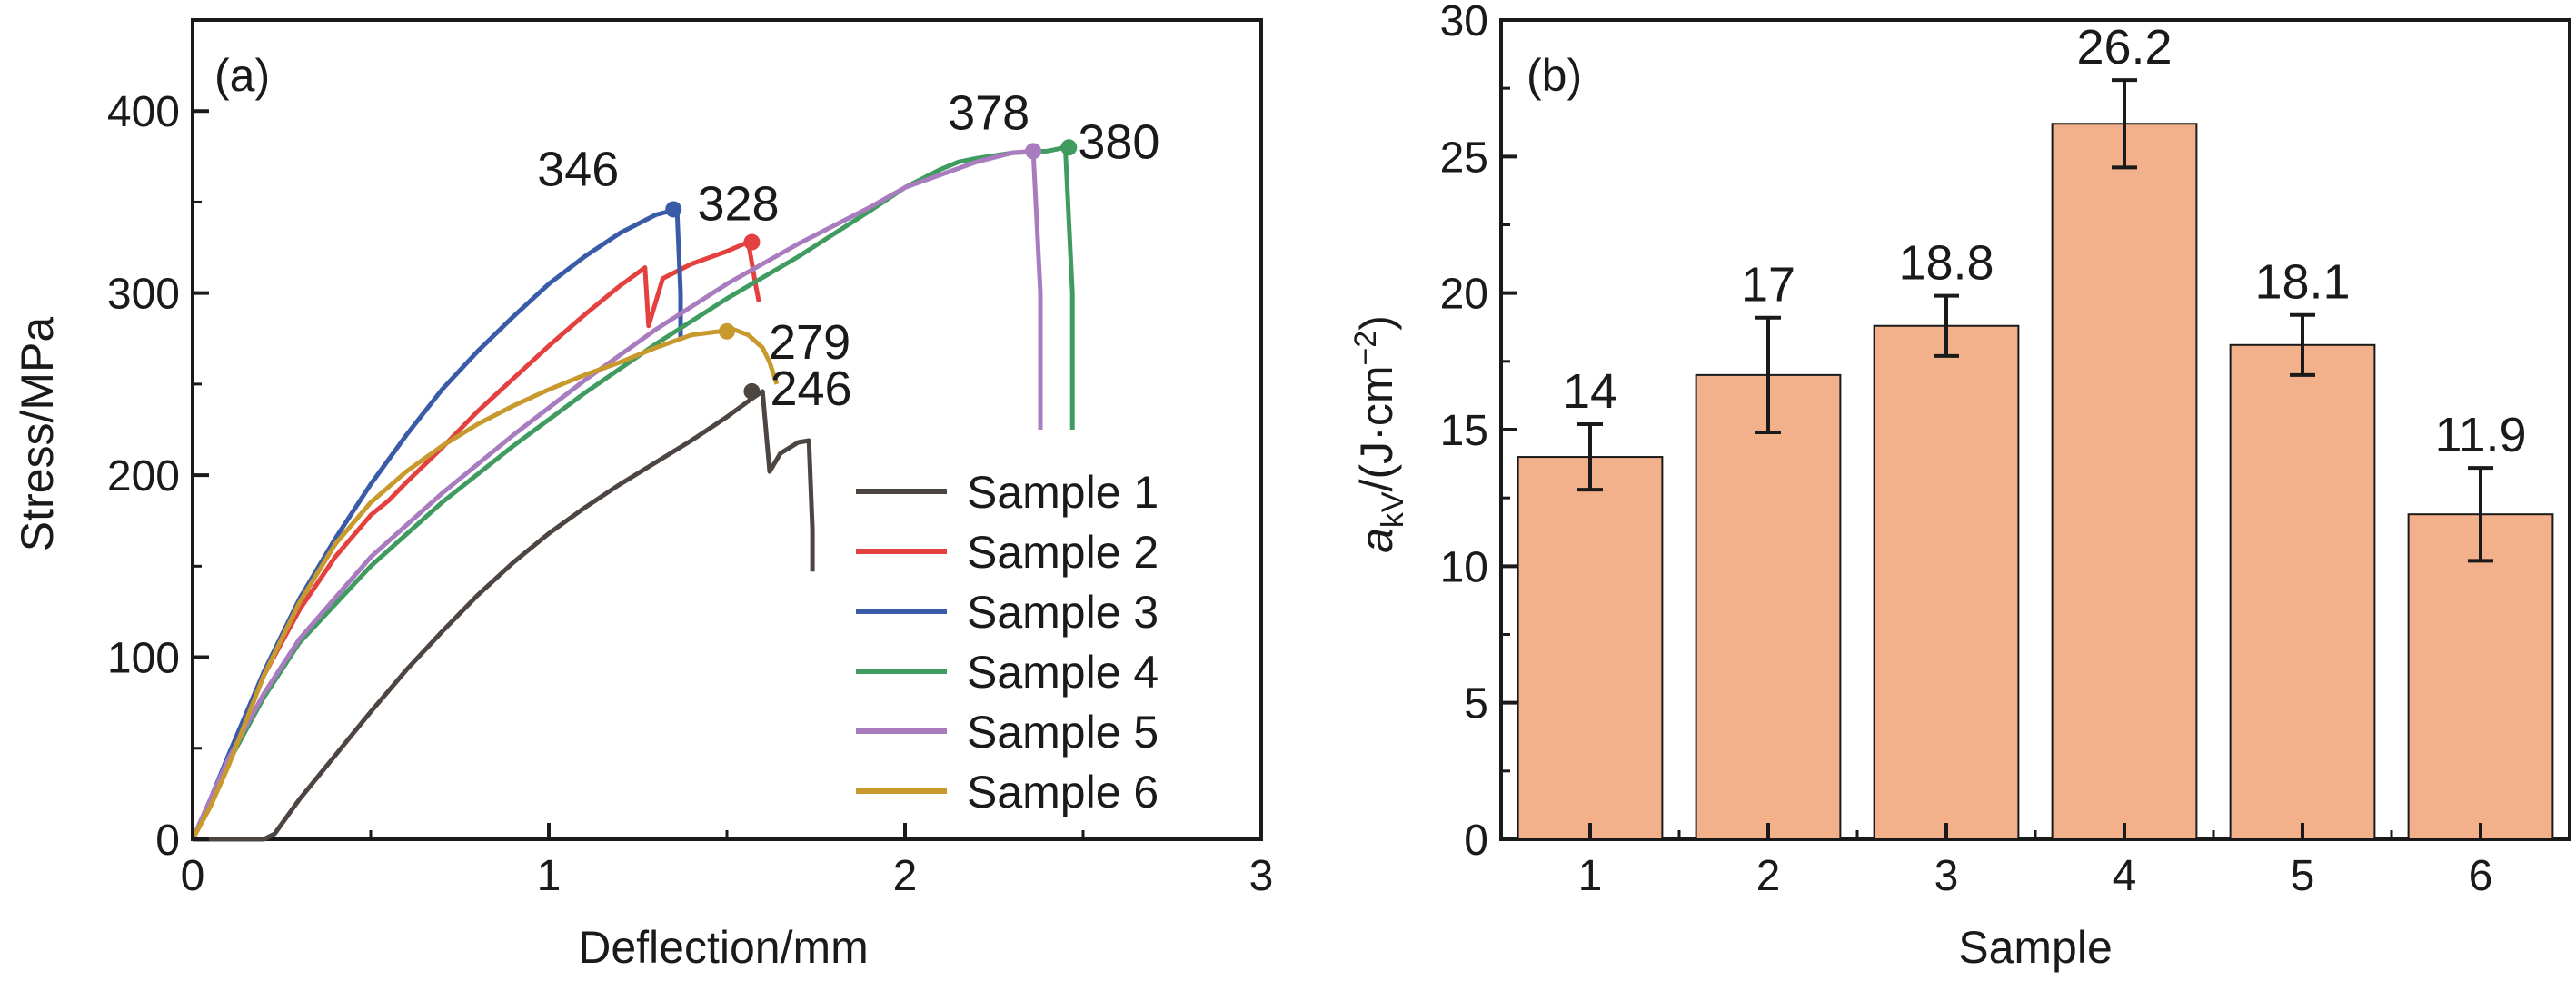 The image size is (2576, 981). I want to click on a-legend-label-sample-3: Sample 3, so click(1063, 612).